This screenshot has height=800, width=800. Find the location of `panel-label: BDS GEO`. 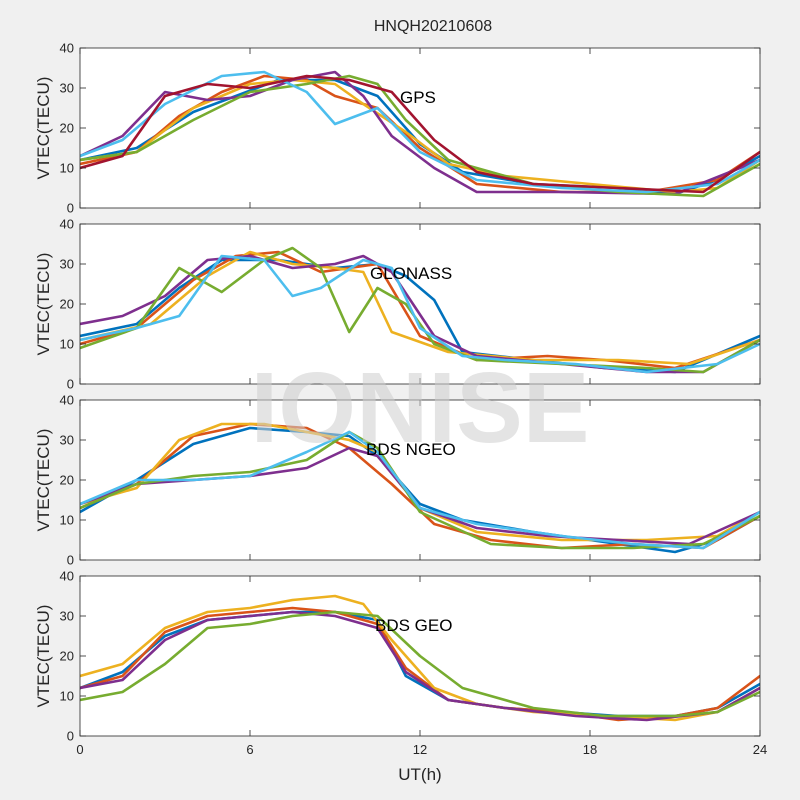

panel-label: BDS GEO is located at coordinates (413, 625).